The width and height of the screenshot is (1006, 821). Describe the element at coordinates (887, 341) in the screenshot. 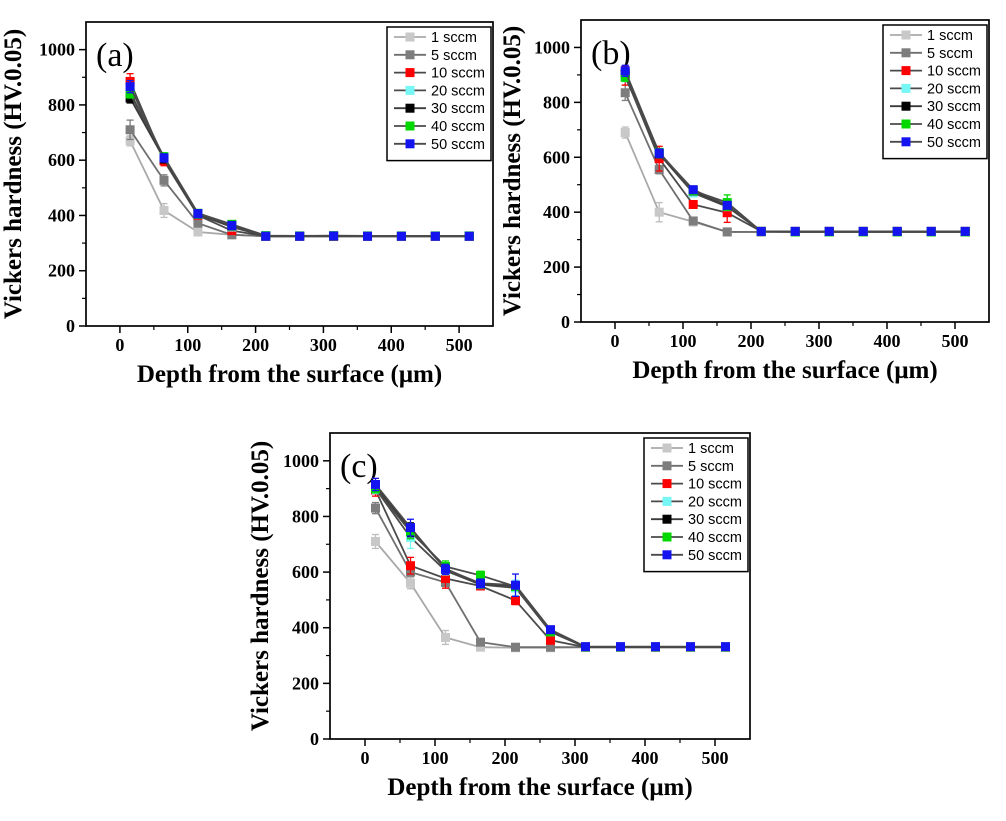

I see `x-tick-label: 400` at that location.